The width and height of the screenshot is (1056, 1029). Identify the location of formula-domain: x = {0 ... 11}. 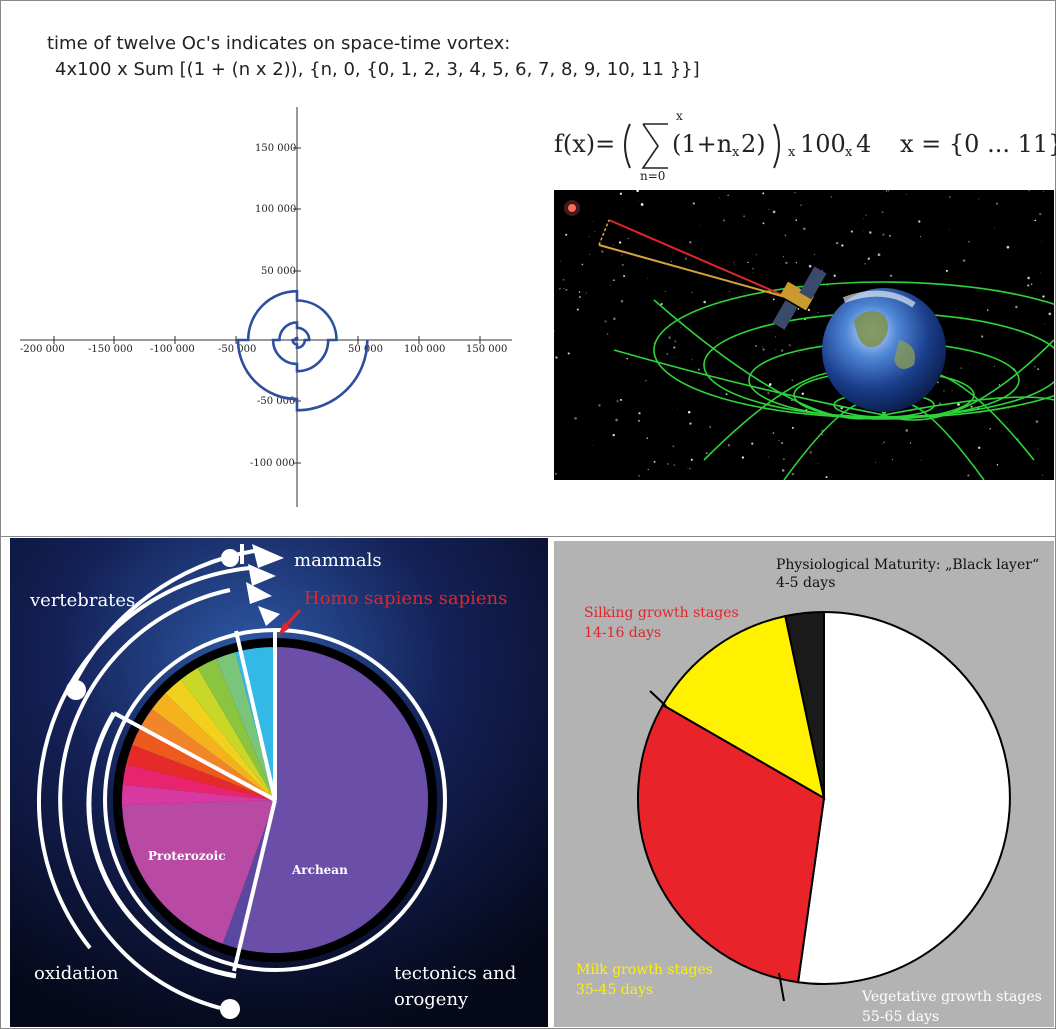
(978, 144).